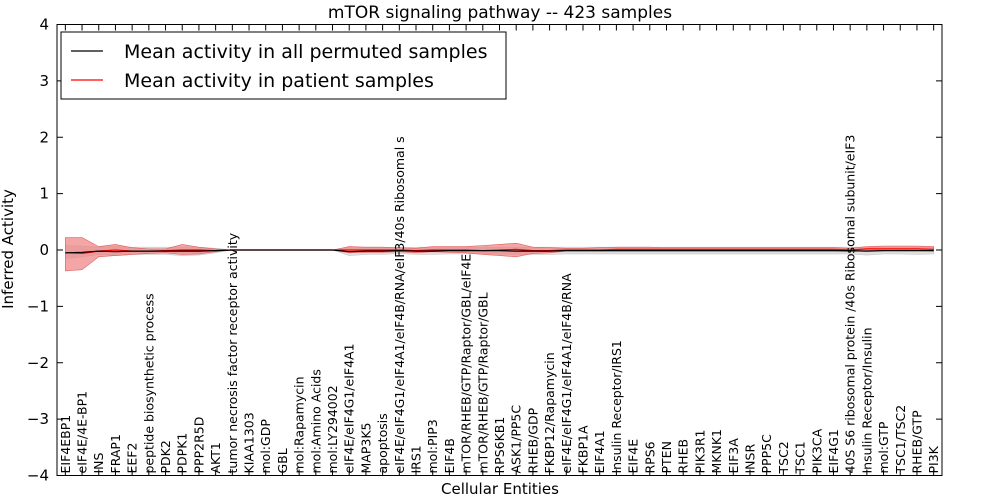 The image size is (1000, 500). I want to click on y-tick-label: 3, so click(44, 81).